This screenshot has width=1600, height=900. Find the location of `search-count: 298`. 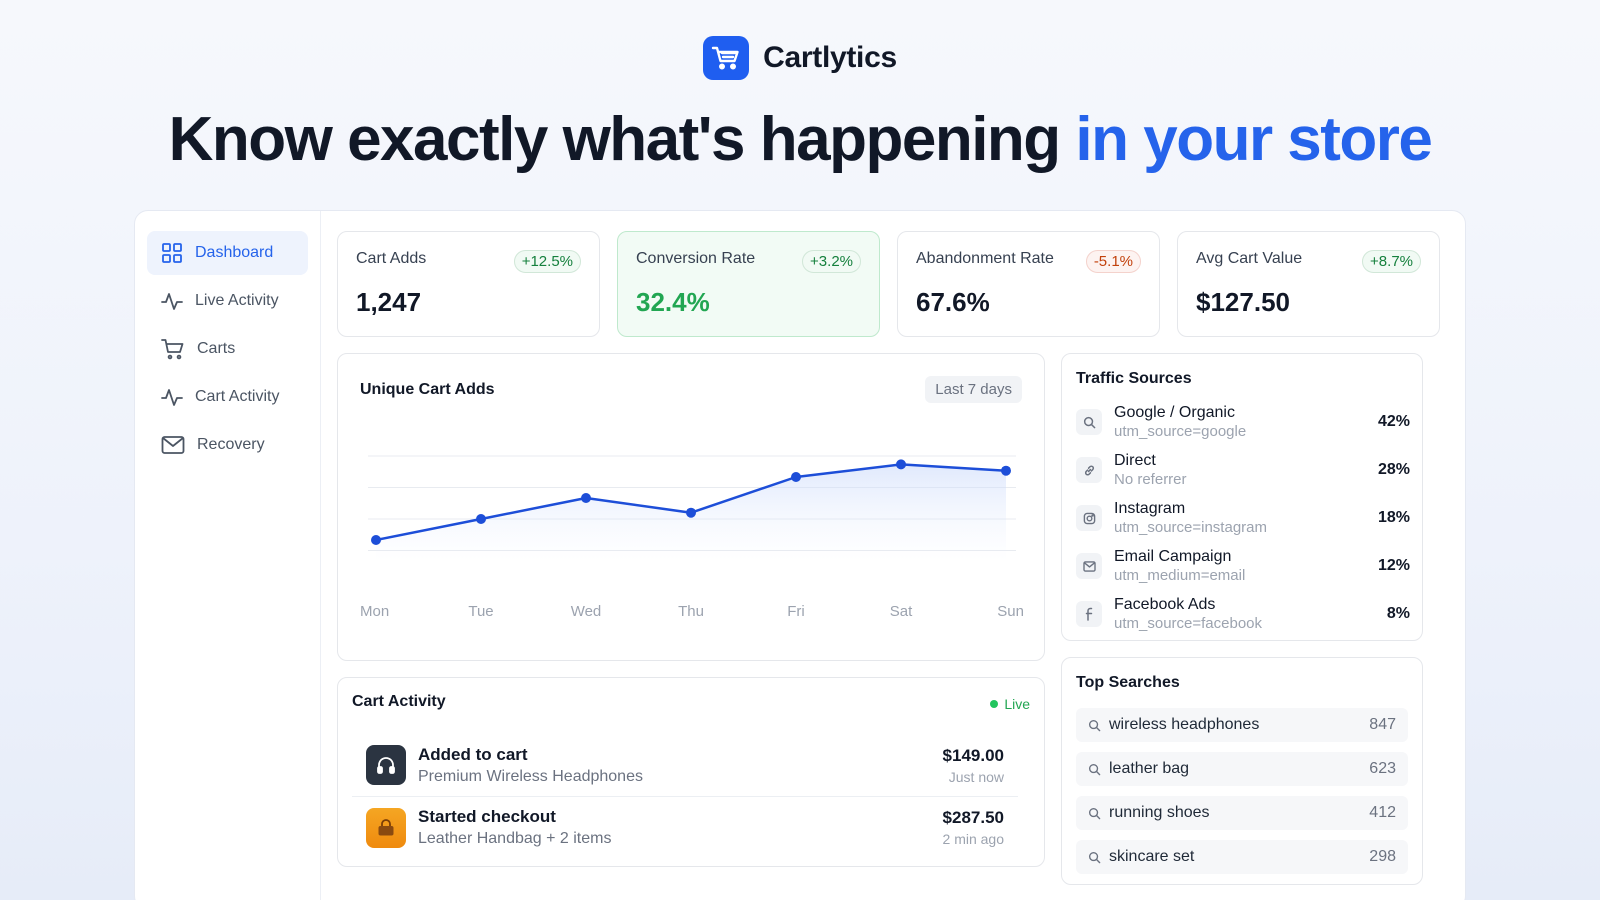

search-count: 298 is located at coordinates (1382, 856).